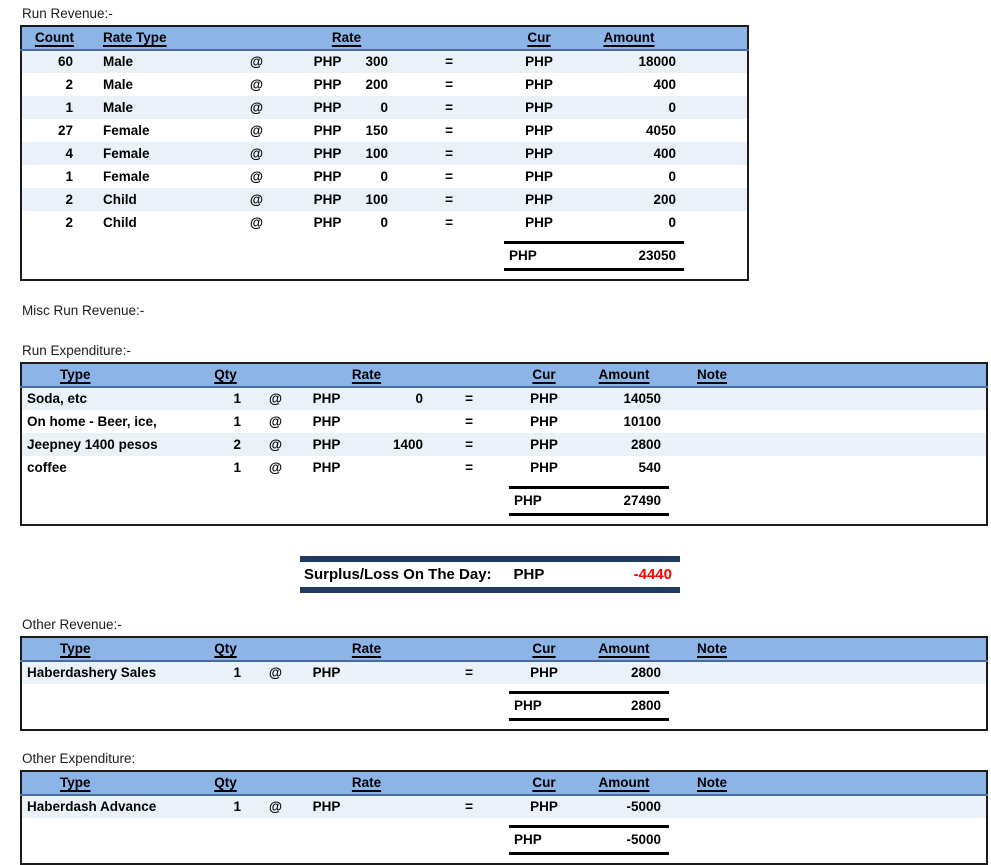 The width and height of the screenshot is (991, 865). Describe the element at coordinates (716, 38) in the screenshot. I see `header-fill-spacer` at that location.